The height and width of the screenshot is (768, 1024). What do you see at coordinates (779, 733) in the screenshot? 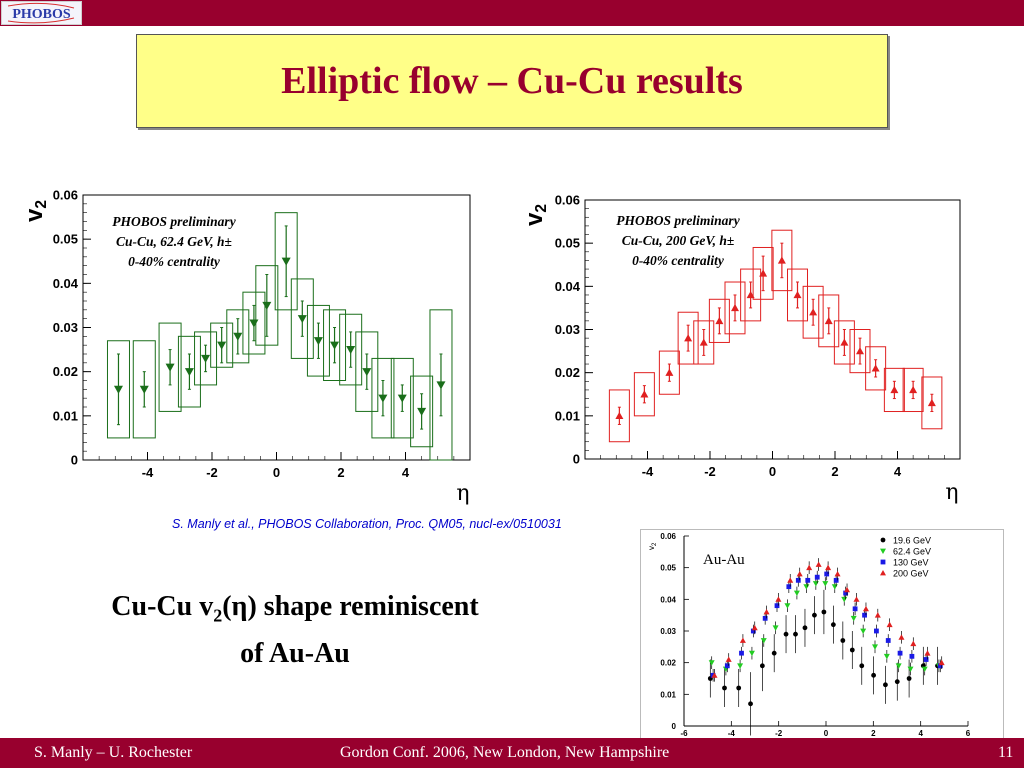
I see `x-tick-label: -2` at bounding box center [779, 733].